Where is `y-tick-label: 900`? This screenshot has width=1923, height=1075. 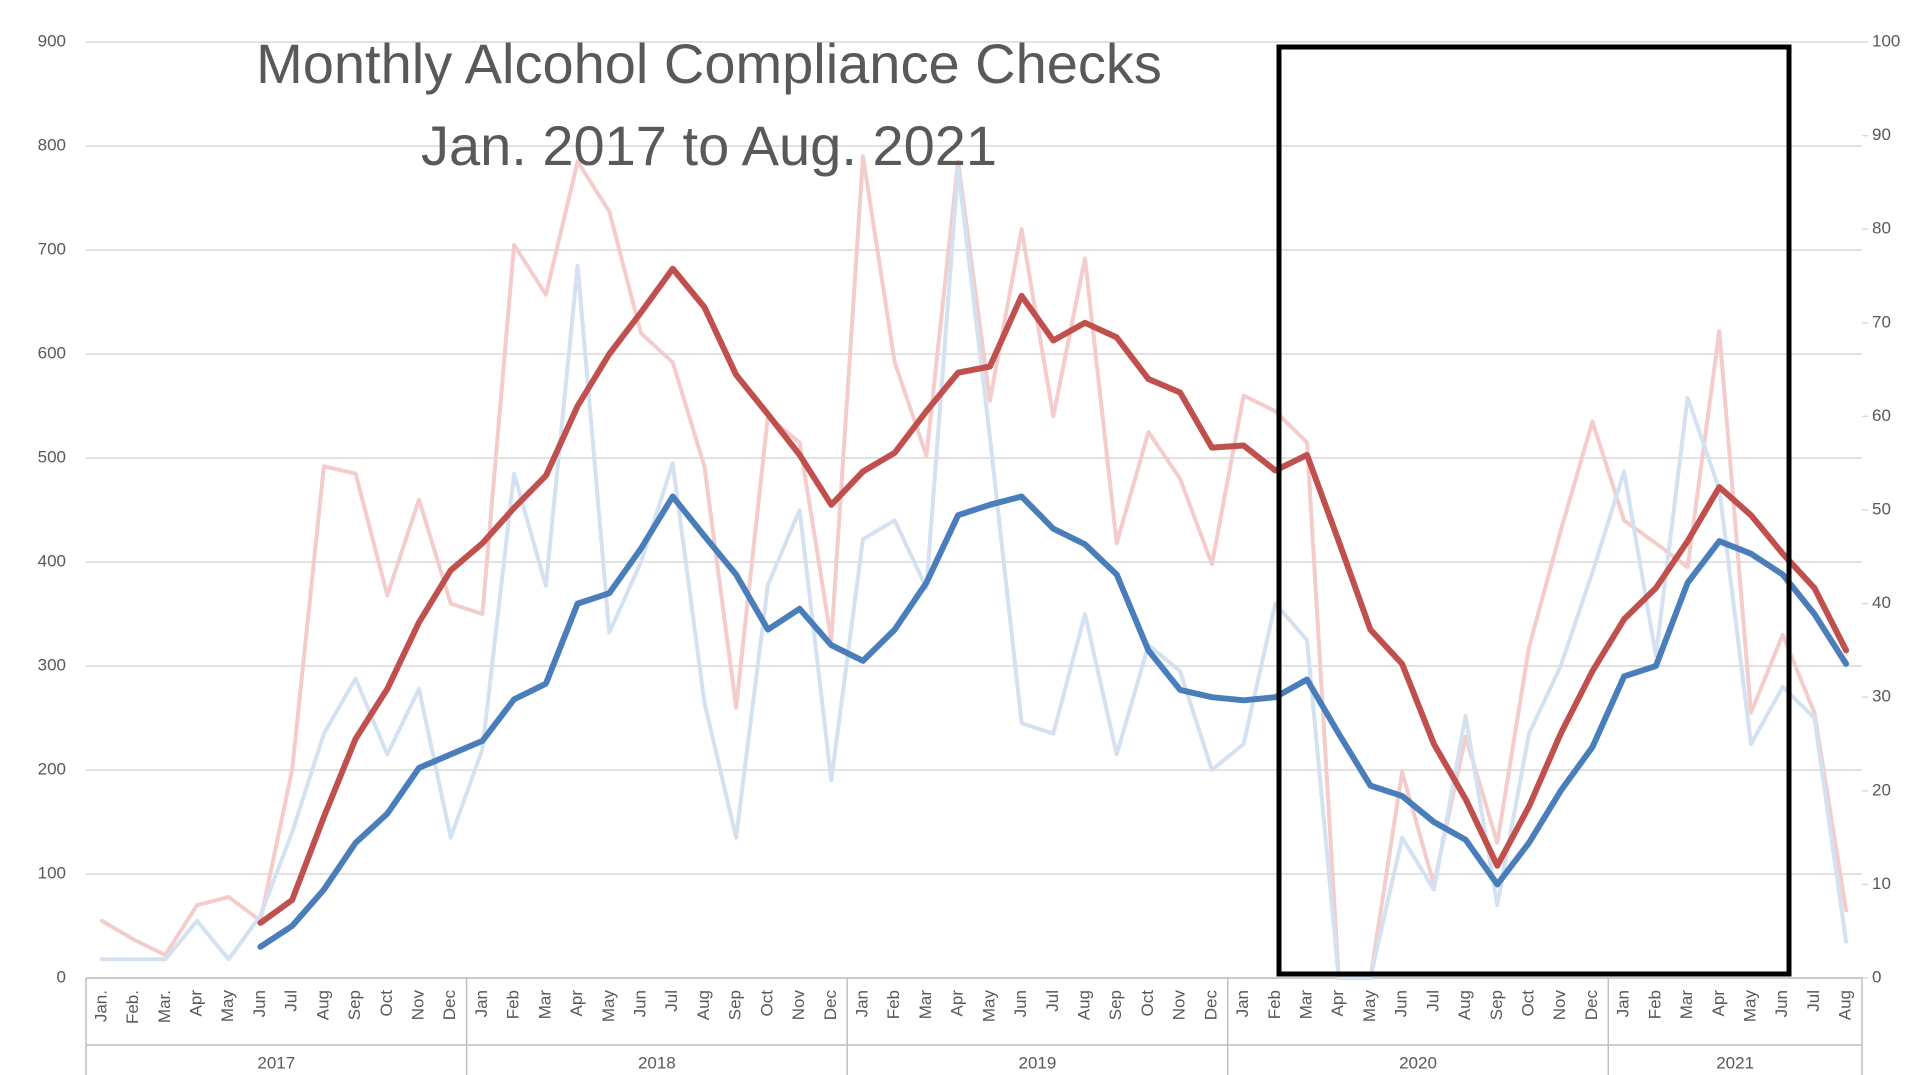
y-tick-label: 900 is located at coordinates (52, 40).